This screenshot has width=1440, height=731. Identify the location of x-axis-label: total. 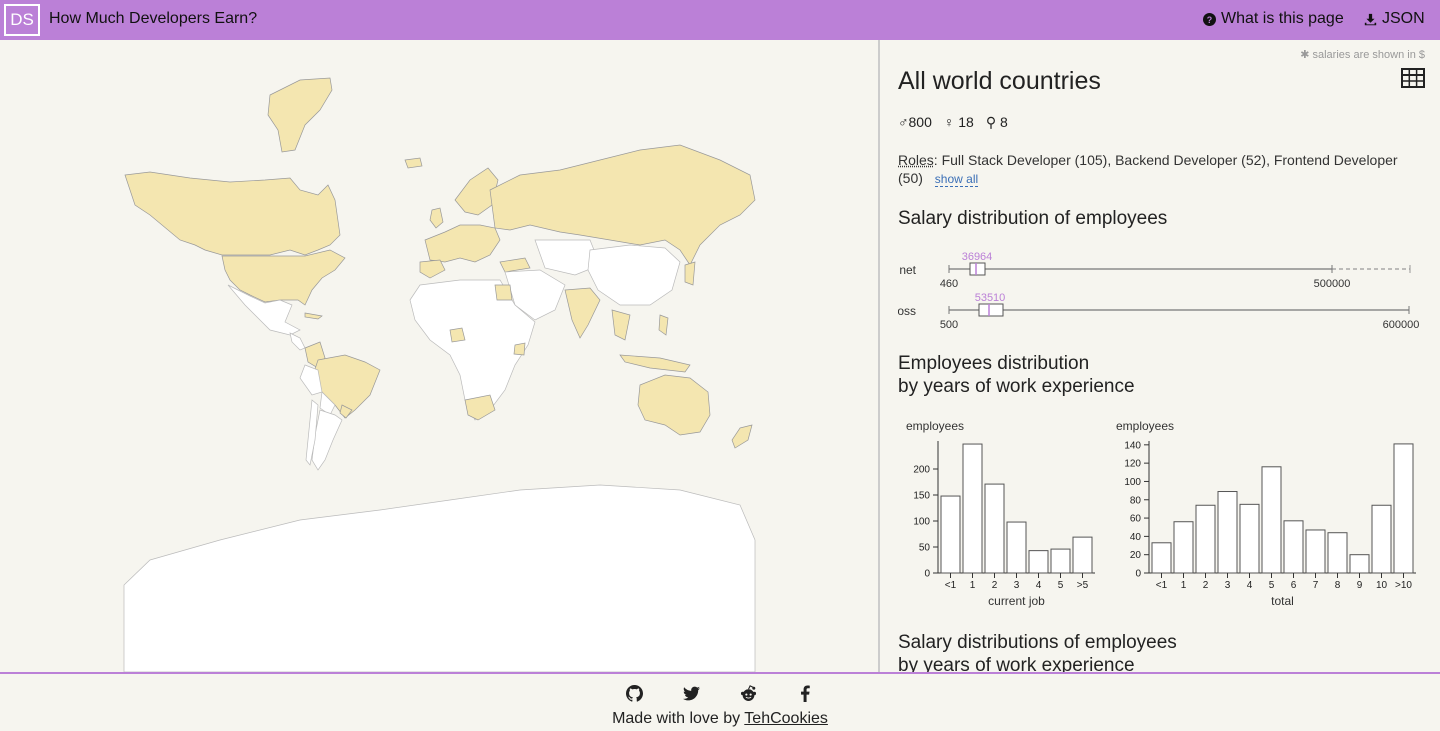
(1282, 601).